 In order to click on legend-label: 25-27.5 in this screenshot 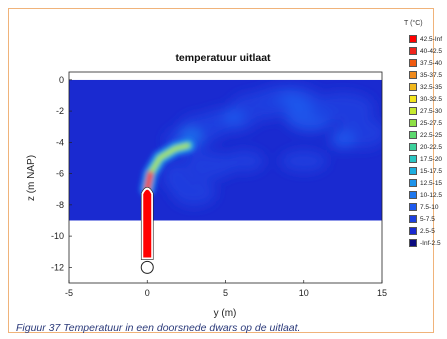, I will do `click(431, 123)`.